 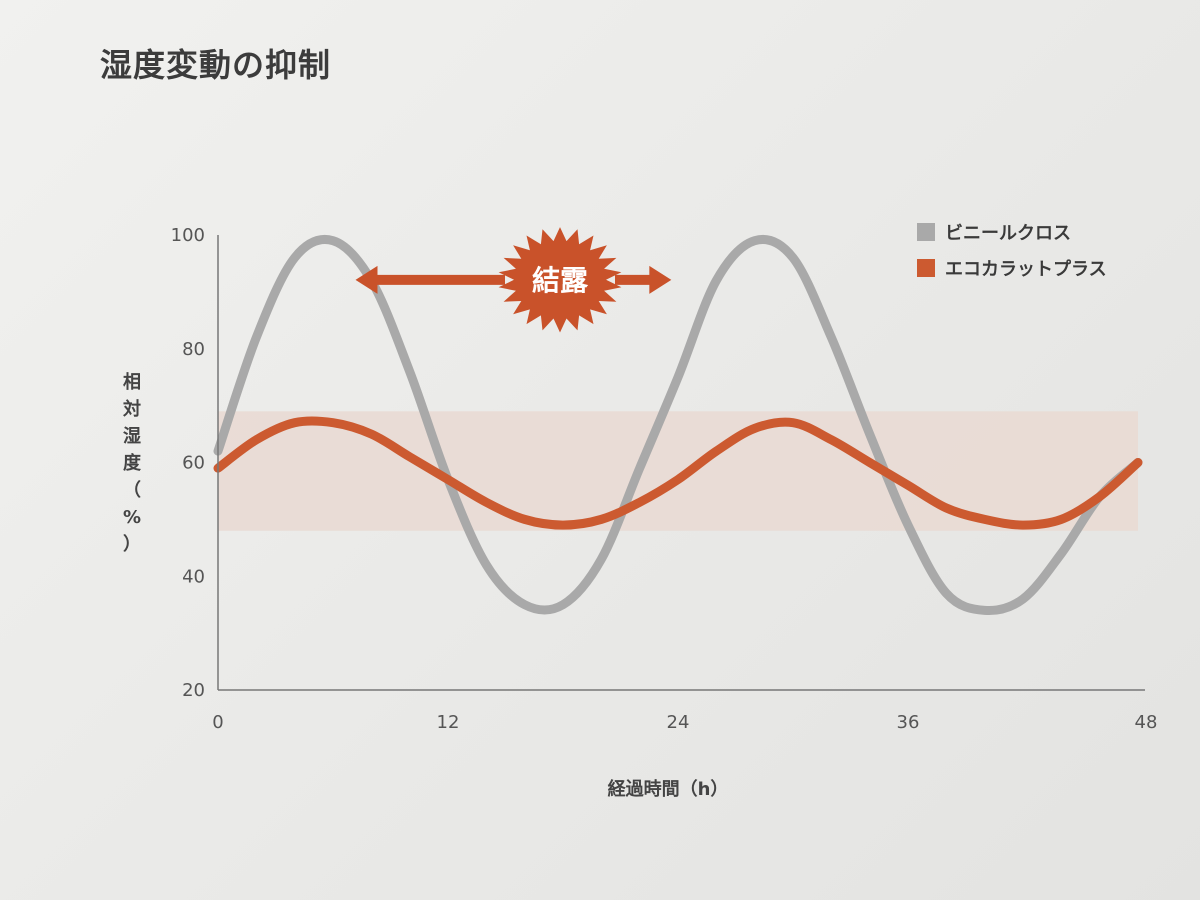 What do you see at coordinates (132, 382) in the screenshot?
I see `y-axis-label-char: 相` at bounding box center [132, 382].